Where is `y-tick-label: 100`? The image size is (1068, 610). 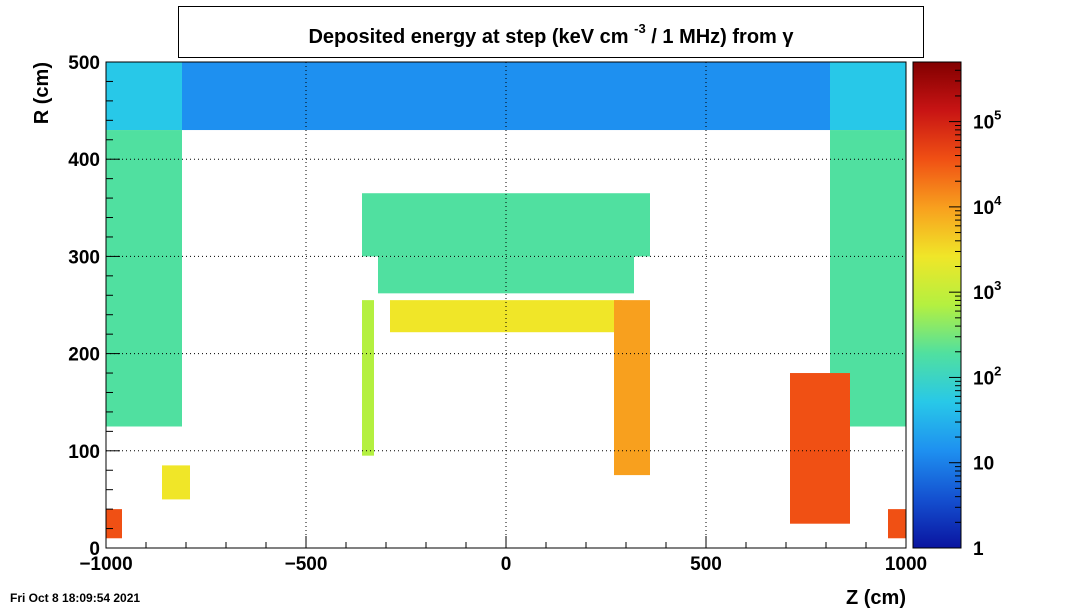
y-tick-label: 100 is located at coordinates (84, 452).